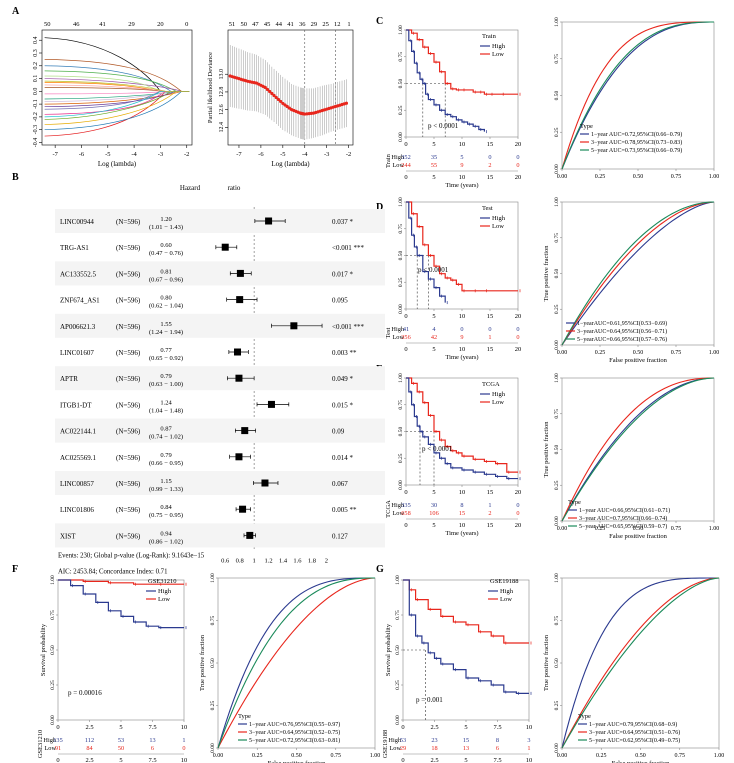 This screenshot has width=734, height=763. I want to click on x-tick-label: 1.00, so click(714, 529).